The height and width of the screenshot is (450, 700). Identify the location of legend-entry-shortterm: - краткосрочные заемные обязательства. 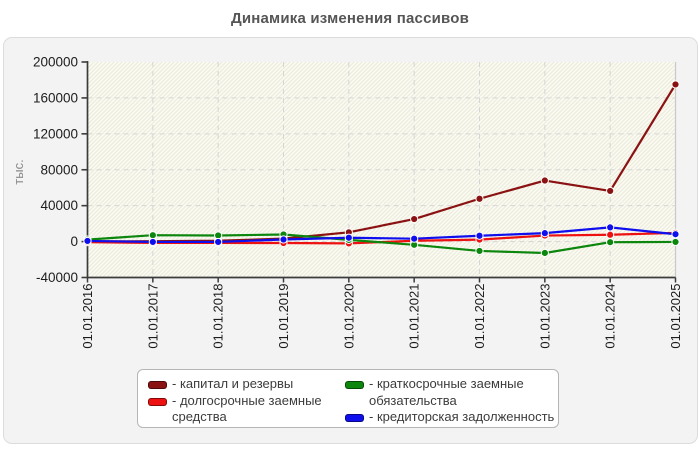
(453, 392).